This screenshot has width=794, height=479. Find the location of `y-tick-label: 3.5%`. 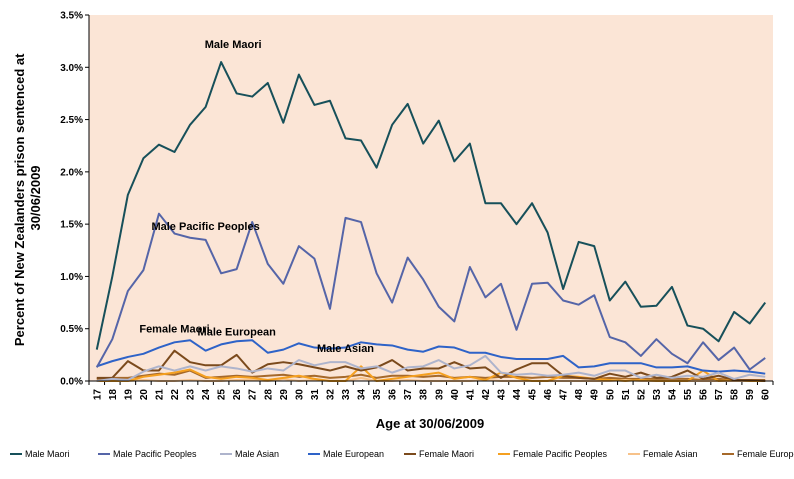

y-tick-label: 3.5% is located at coordinates (71, 16).